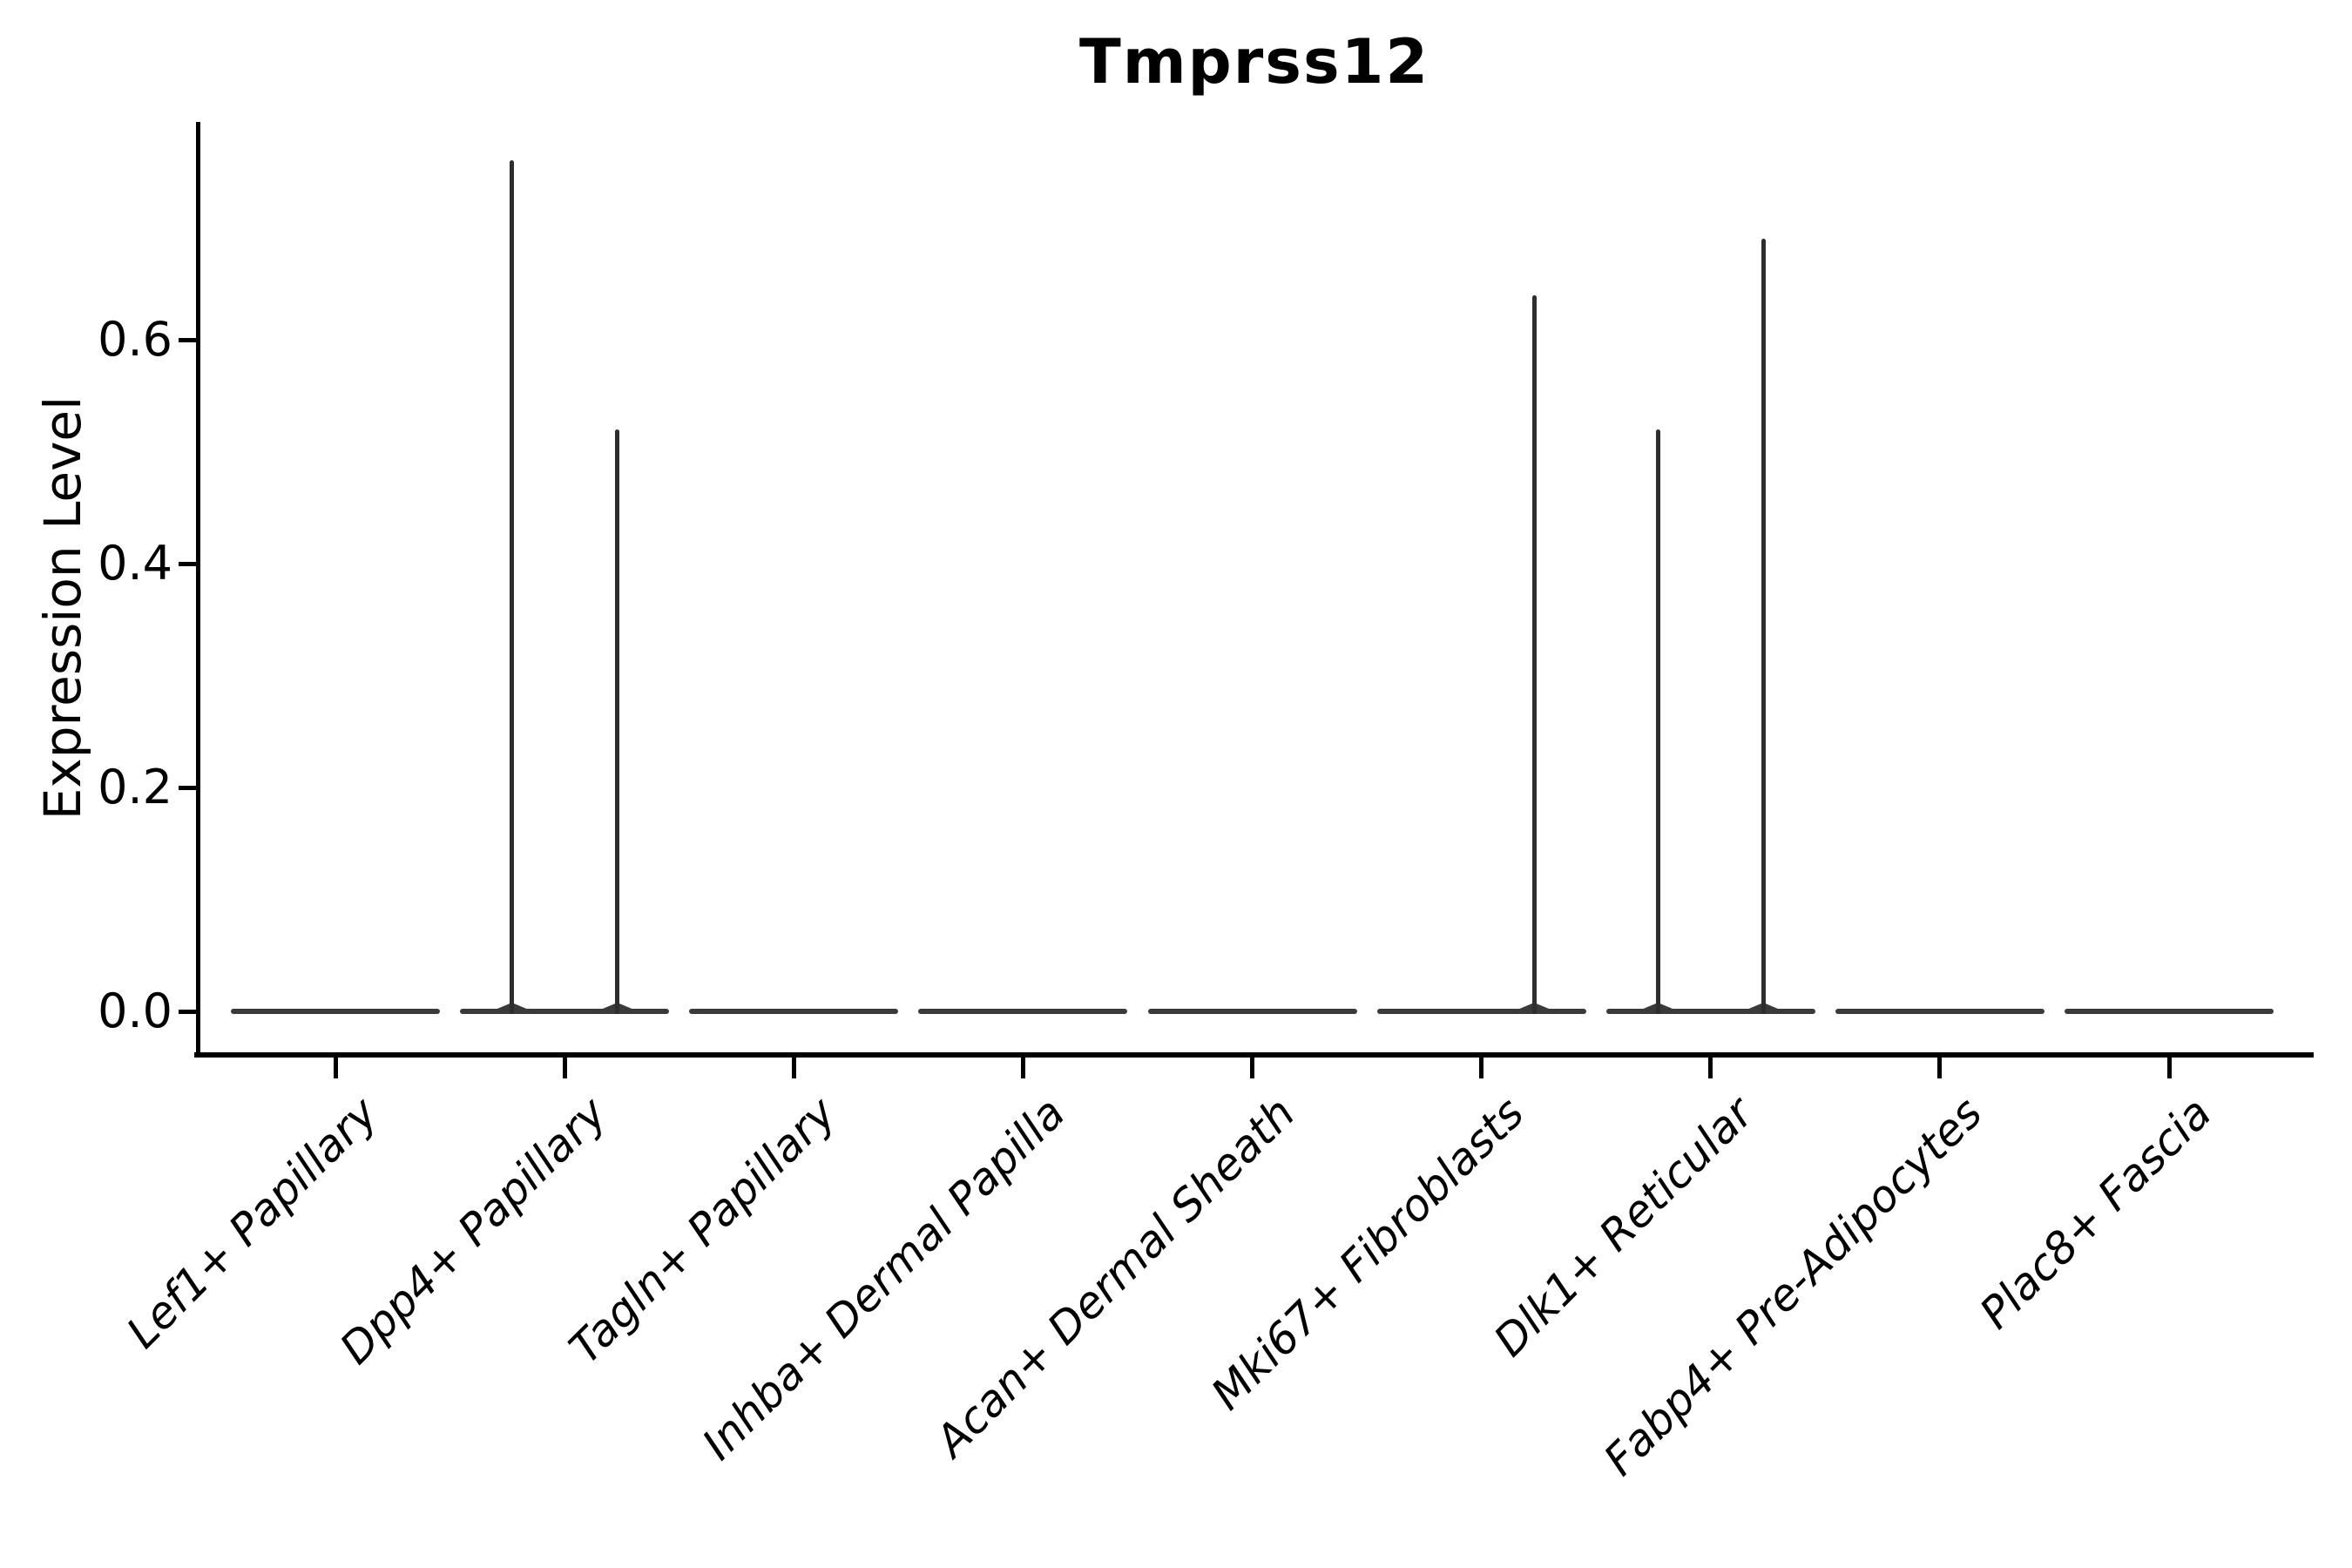 The height and width of the screenshot is (1568, 2352). I want to click on y-tick-label: 0.2, so click(135, 787).